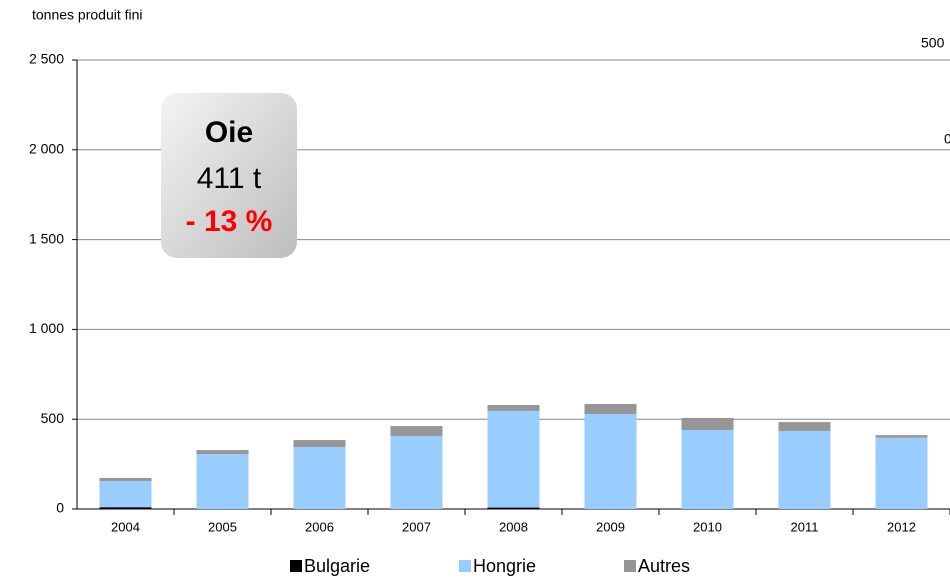 The height and width of the screenshot is (581, 950). I want to click on legend-label: Autres, so click(664, 566).